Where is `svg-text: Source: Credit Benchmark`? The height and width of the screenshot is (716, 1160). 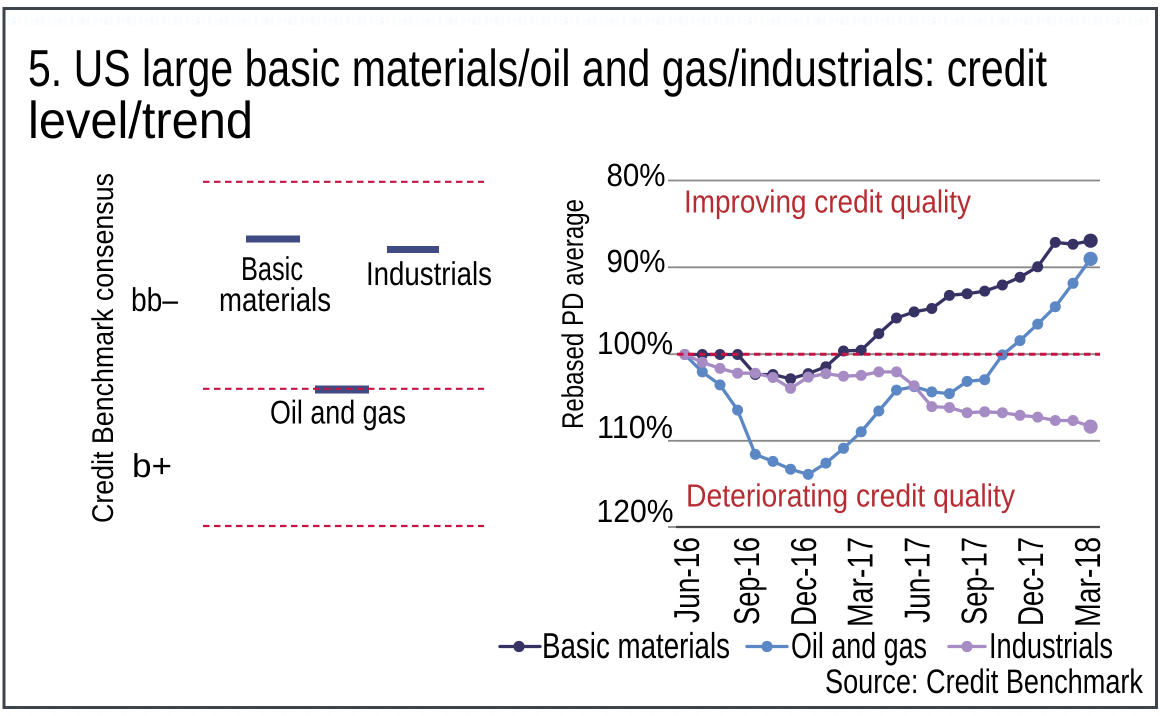 svg-text: Source: Credit Benchmark is located at coordinates (984, 682).